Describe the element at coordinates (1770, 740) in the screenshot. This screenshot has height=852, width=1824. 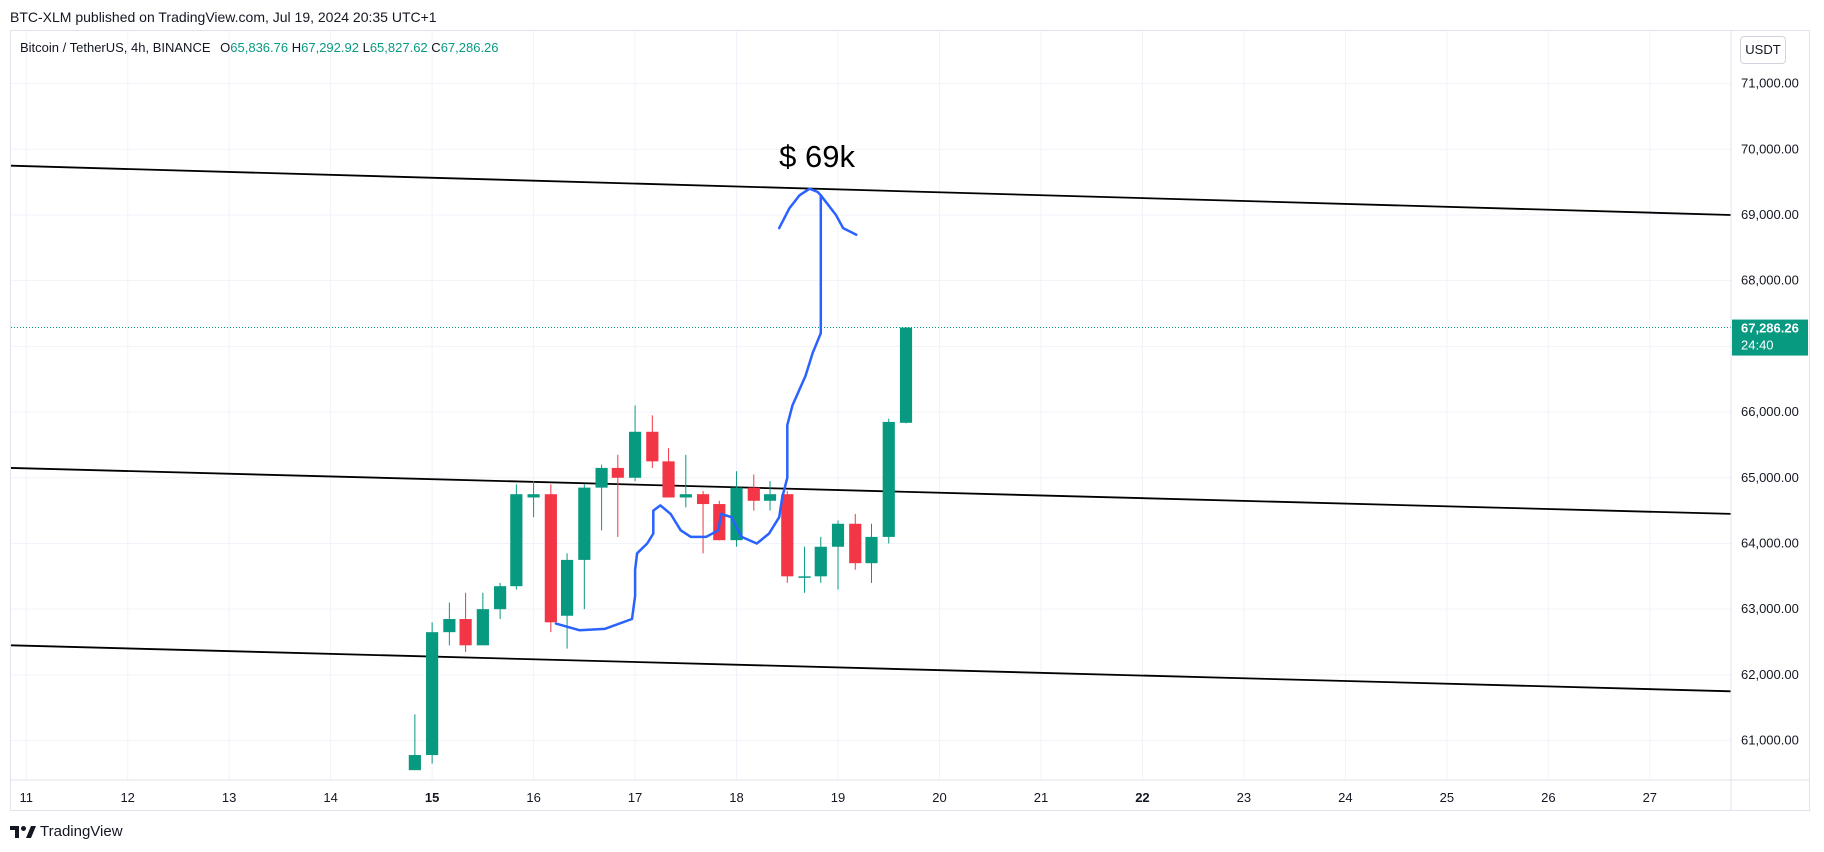
I see `price-tick-label: 61,000.00` at that location.